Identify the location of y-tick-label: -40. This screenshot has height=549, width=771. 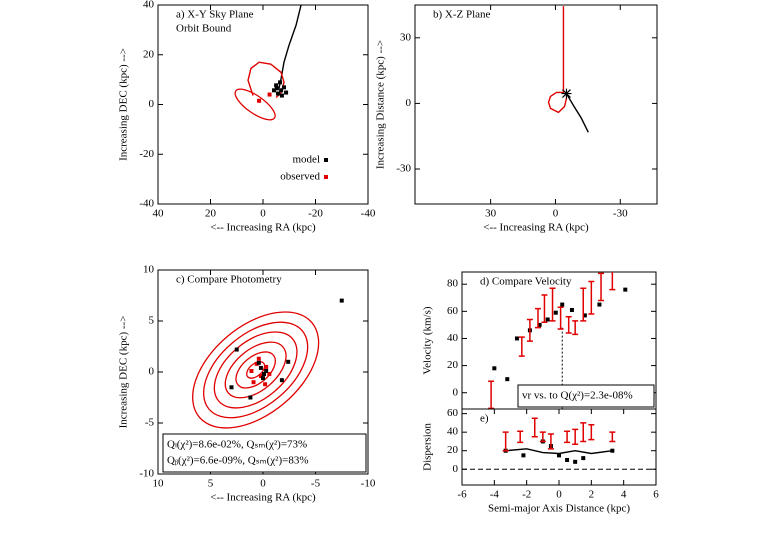
(146, 204).